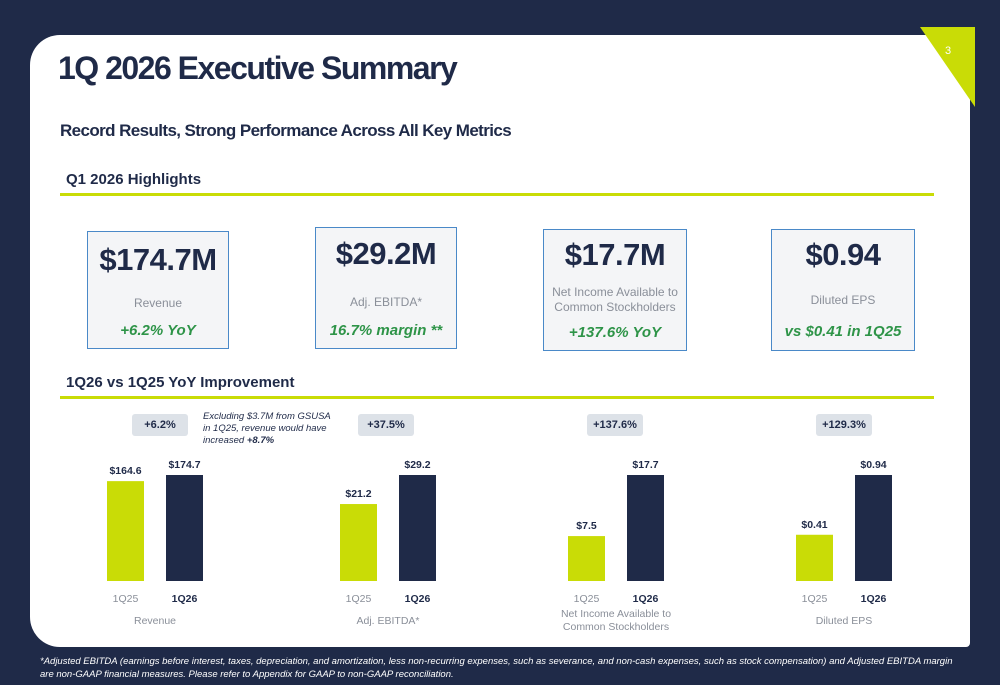 This screenshot has height=685, width=1000. Describe the element at coordinates (645, 465) in the screenshot. I see `bar-data-label: $17.7` at that location.